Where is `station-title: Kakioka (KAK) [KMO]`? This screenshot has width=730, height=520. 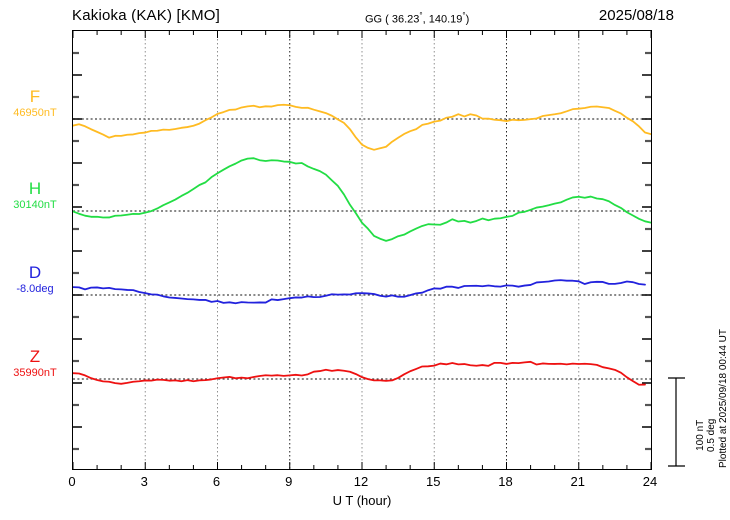 station-title: Kakioka (KAK) [KMO] is located at coordinates (146, 15).